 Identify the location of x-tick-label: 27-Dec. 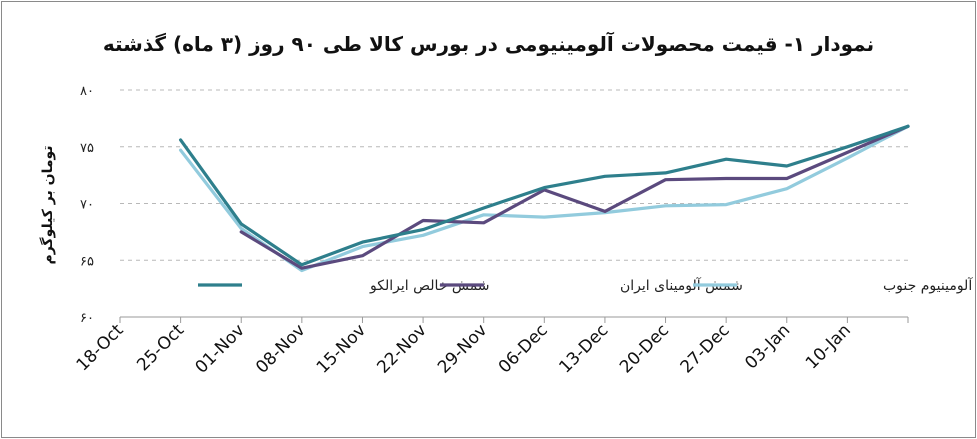
(705, 348).